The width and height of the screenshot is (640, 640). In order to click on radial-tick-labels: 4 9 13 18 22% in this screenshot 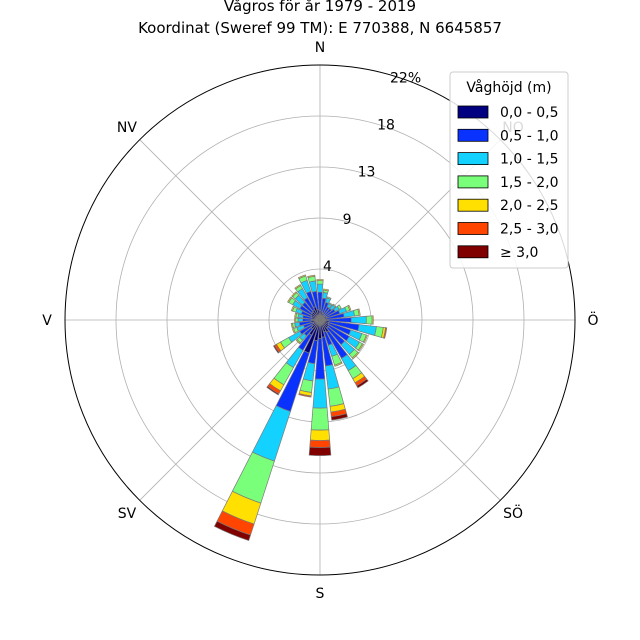, I will do `click(372, 172)`.